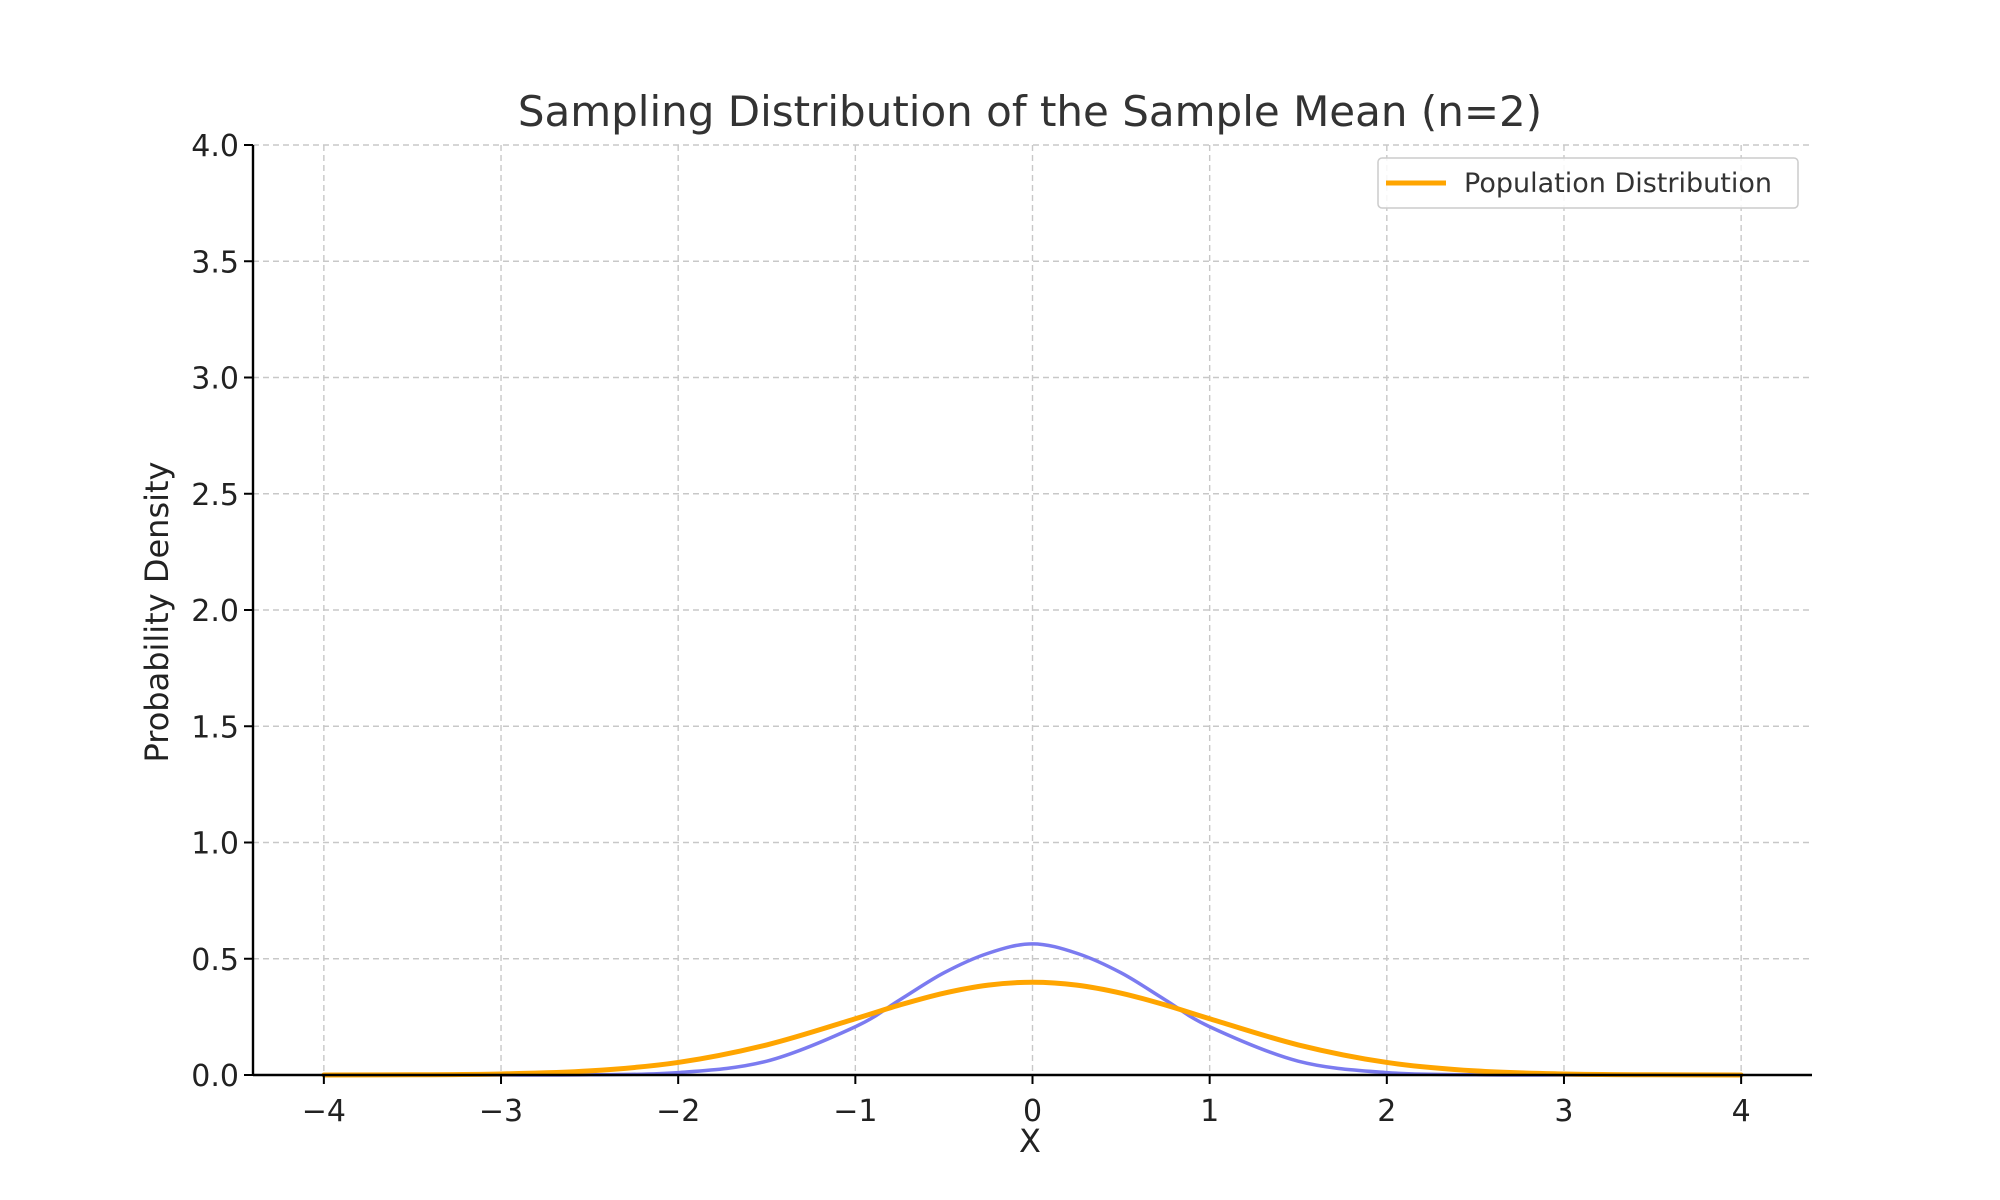 The image size is (2000, 1200). I want to click on x-tick-label: 0, so click(1032, 1111).